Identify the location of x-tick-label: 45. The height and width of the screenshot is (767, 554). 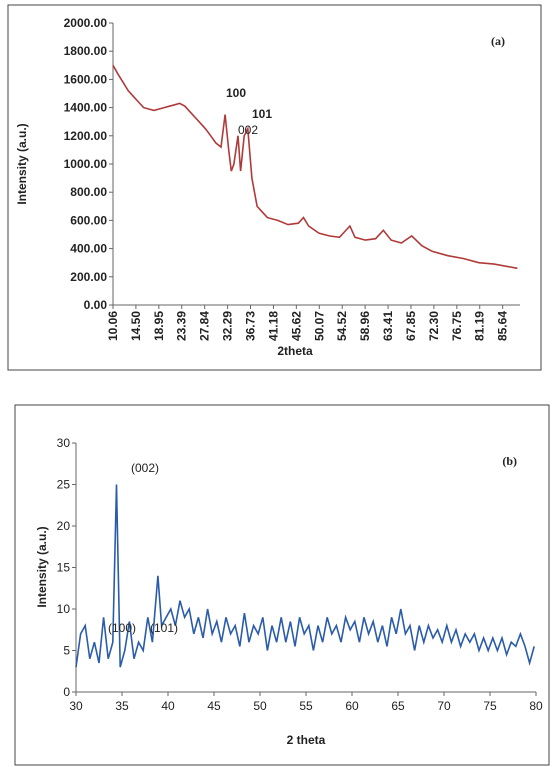
(214, 706).